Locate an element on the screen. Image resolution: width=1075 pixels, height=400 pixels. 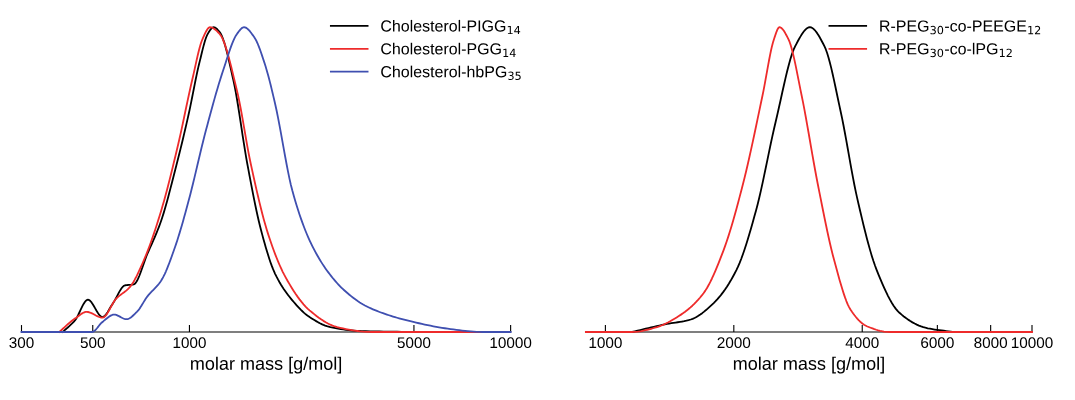
x-tick-label: 5000 is located at coordinates (414, 343).